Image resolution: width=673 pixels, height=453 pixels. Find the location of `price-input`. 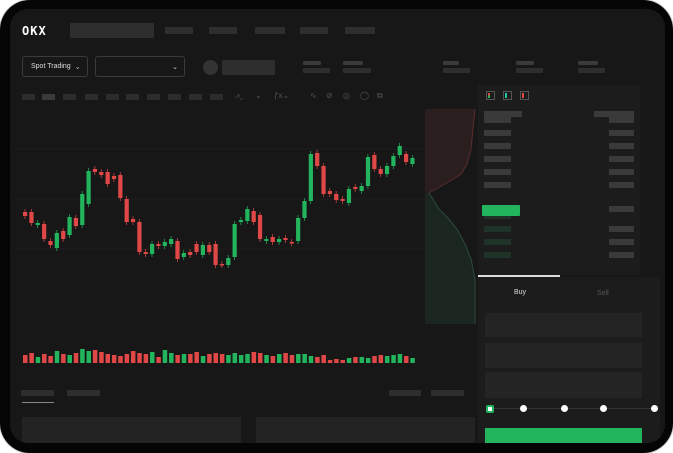

price-input is located at coordinates (563, 325).